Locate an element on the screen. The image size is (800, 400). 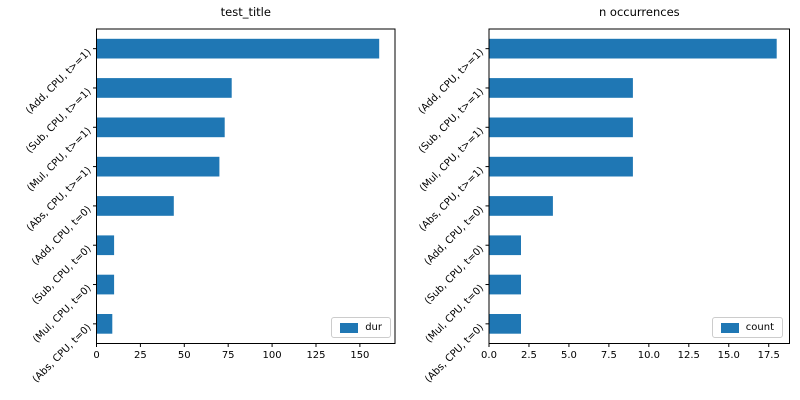
left-chart-xtick-label-6: 150 is located at coordinates (359, 355).